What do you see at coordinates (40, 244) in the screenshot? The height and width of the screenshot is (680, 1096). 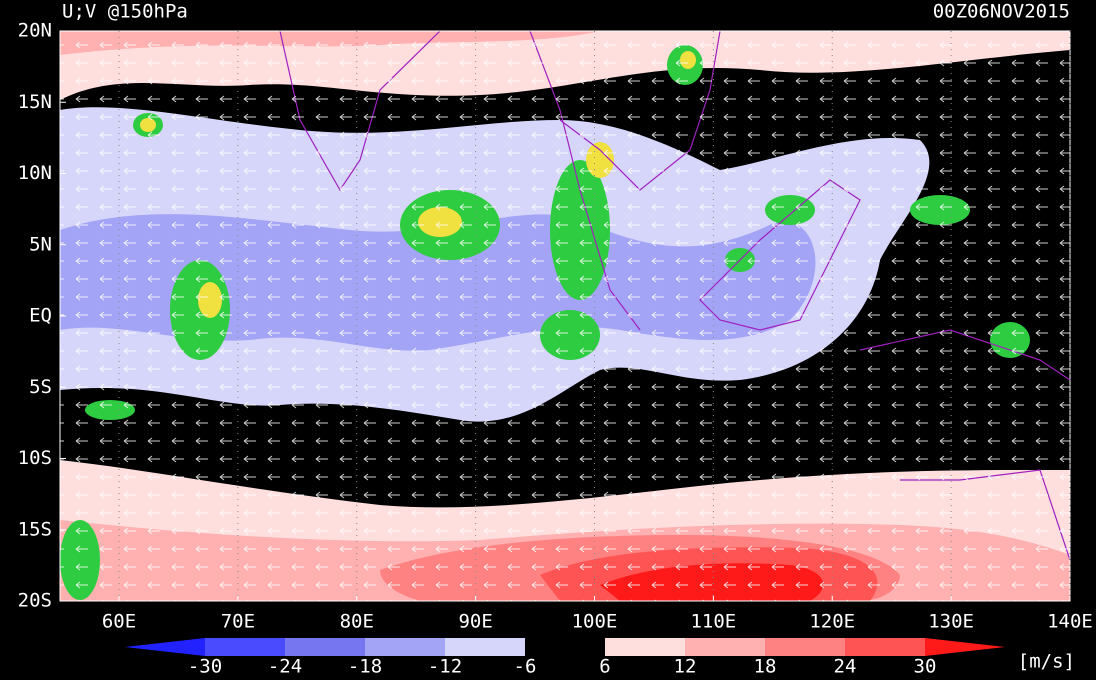 I see `lat-label: 5N` at bounding box center [40, 244].